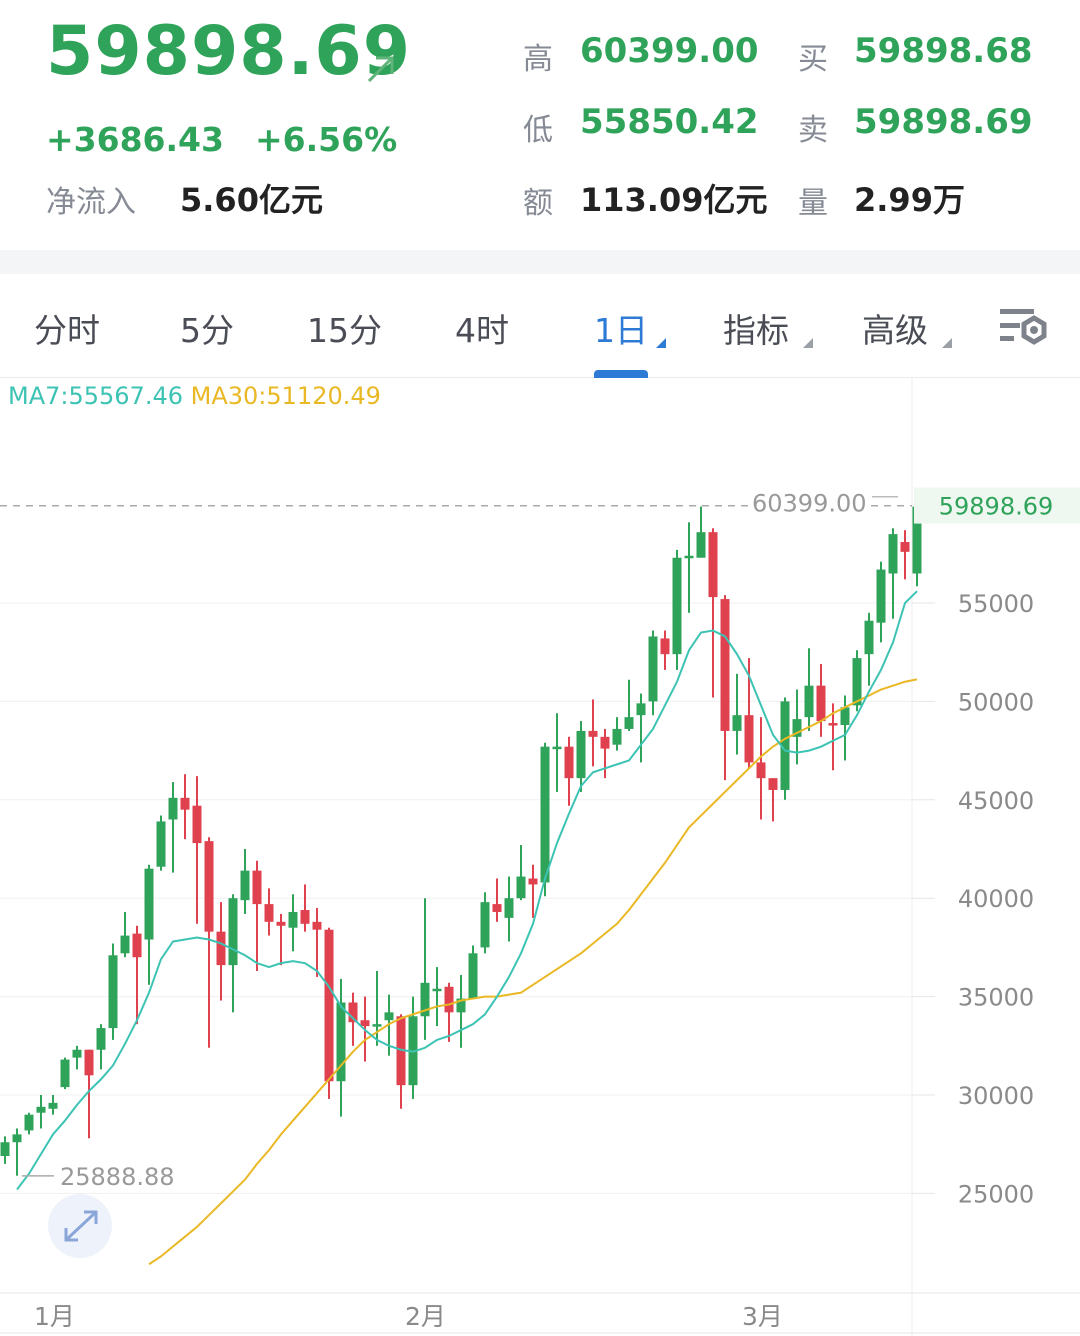  What do you see at coordinates (895, 330) in the screenshot?
I see `tab-advanced: 高级` at bounding box center [895, 330].